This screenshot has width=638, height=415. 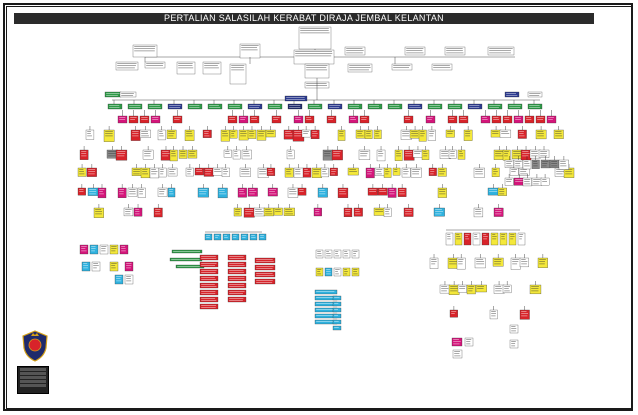 What do you see at coordinates (33, 381) in the screenshot?
I see `legend-row` at bounding box center [33, 381].